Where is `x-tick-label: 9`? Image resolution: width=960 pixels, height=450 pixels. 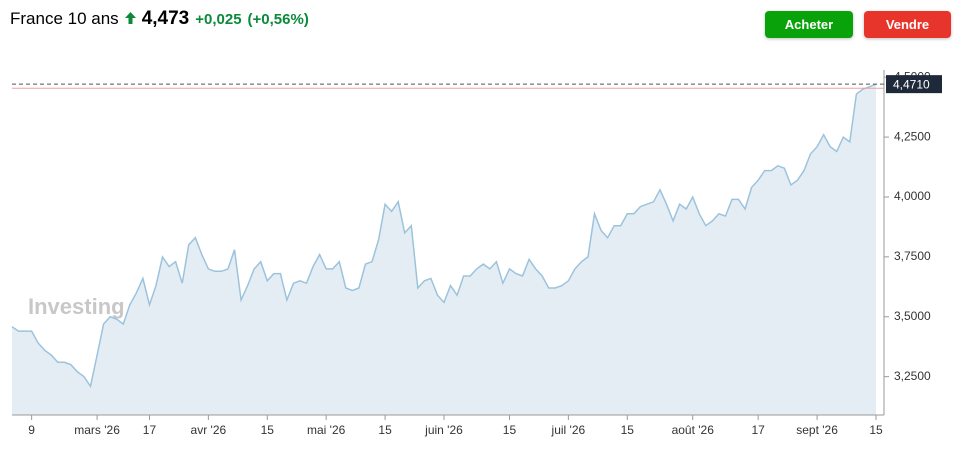 x-tick-label: 9 is located at coordinates (31, 430).